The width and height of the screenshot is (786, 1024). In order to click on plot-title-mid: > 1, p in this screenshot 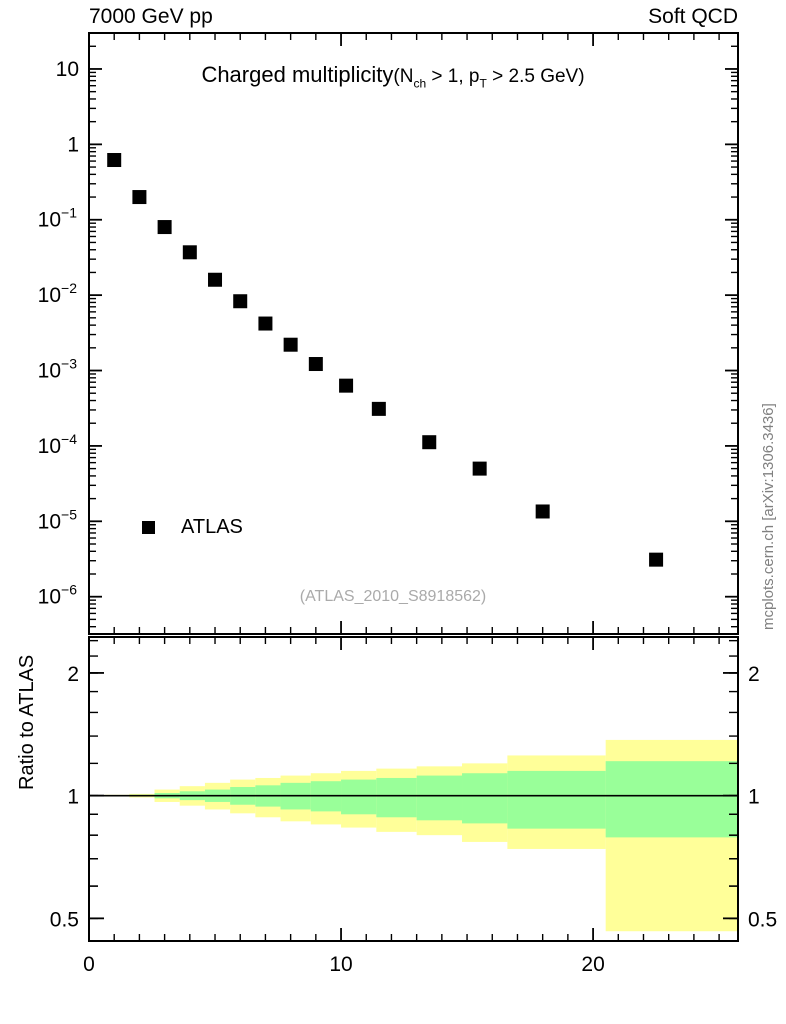, I will do `click(453, 76)`.